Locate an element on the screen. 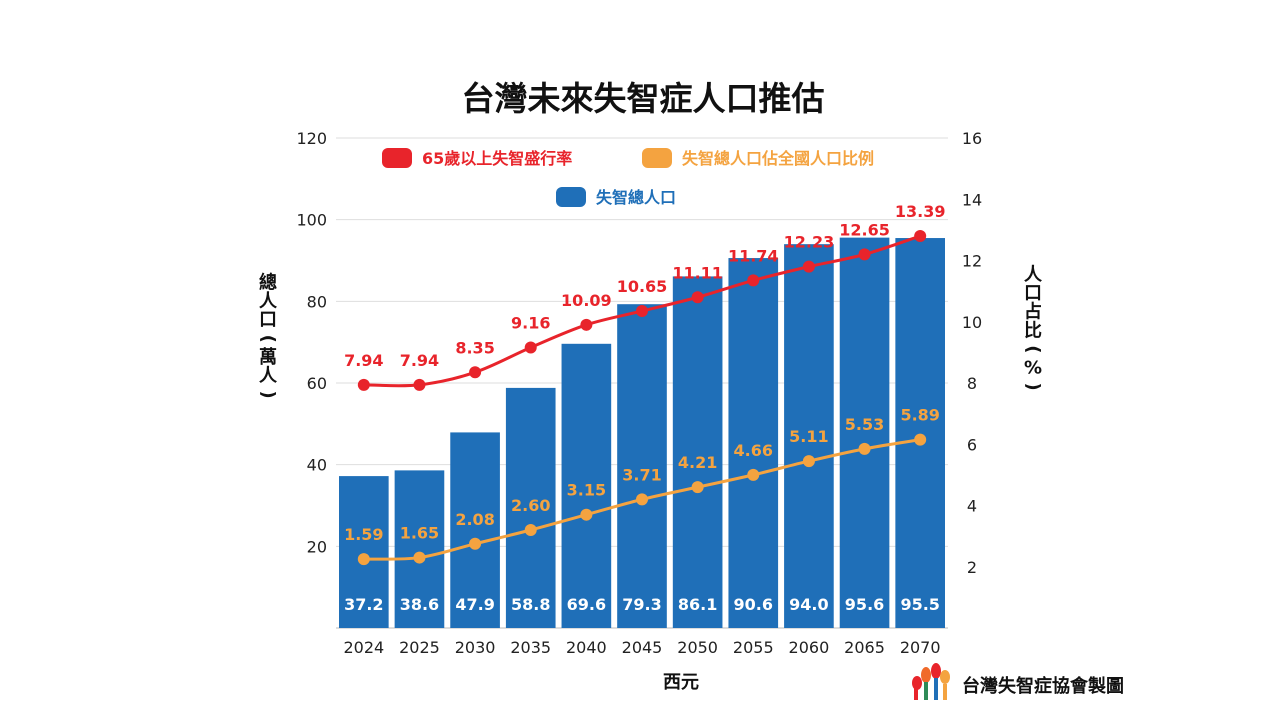  point-value-label: 12.65 is located at coordinates (864, 229).